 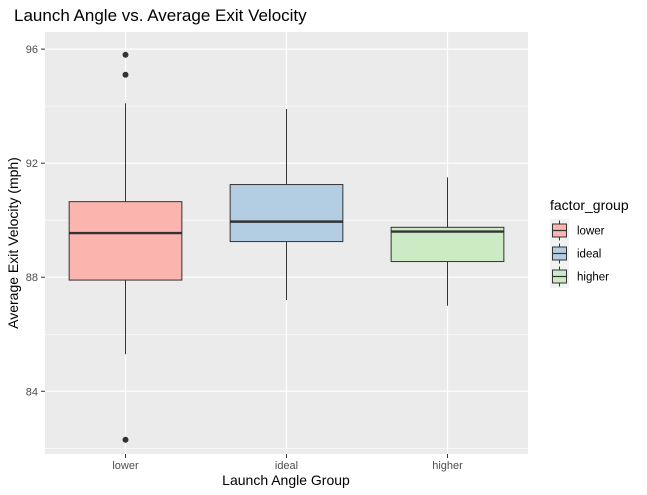 I want to click on x-tick-label: ideal, so click(x=286, y=466).